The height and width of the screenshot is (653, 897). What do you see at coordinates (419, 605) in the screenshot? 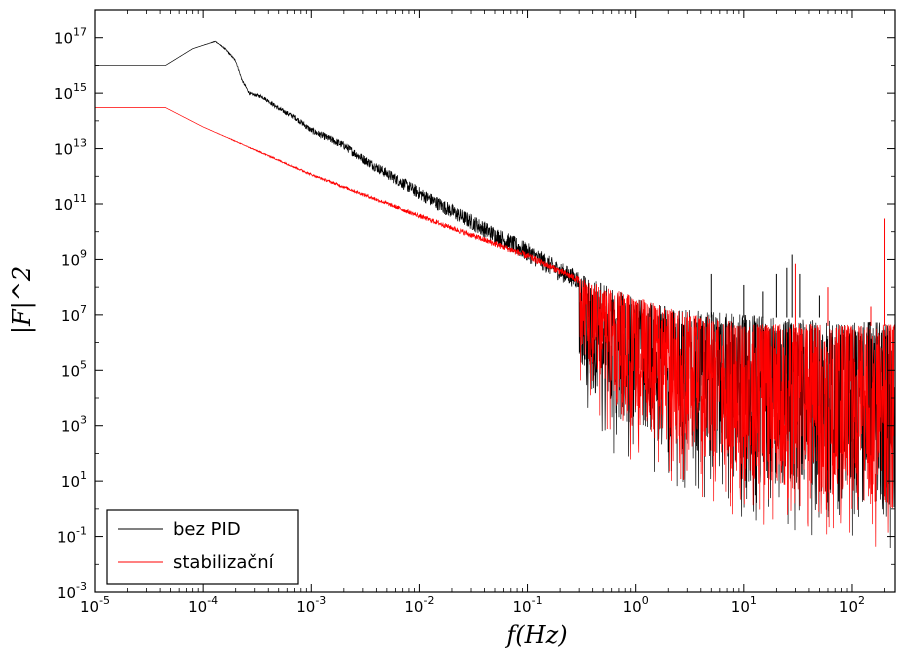
I see `x-tick-label: 10⁻²` at bounding box center [419, 605].